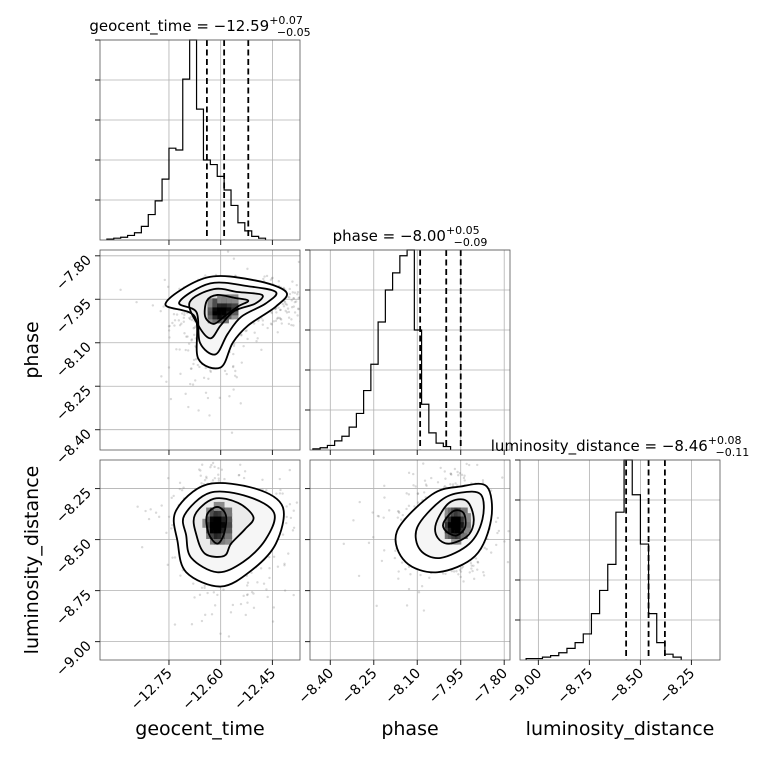  I want to click on grid-lines, so click(200, 139).